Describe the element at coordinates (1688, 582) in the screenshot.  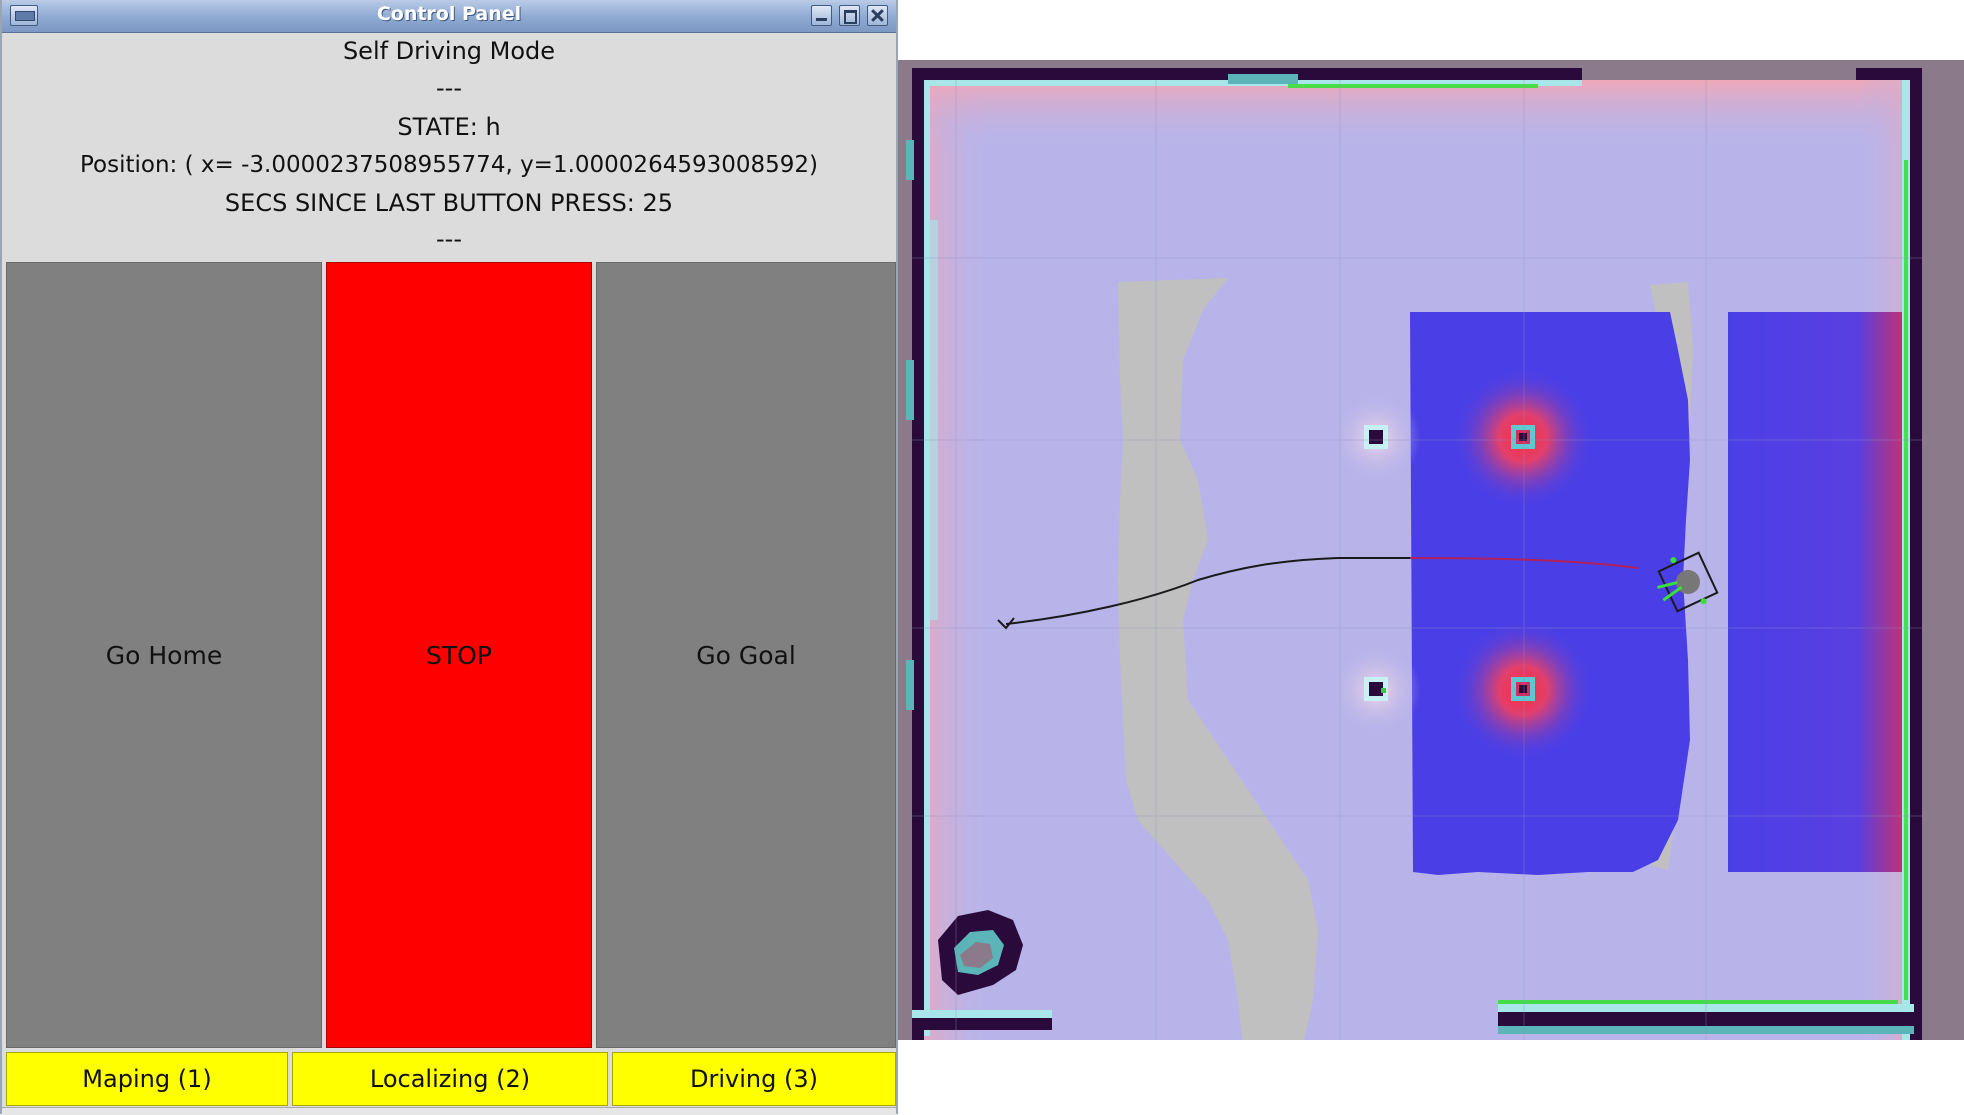
I see `robot-icon` at that location.